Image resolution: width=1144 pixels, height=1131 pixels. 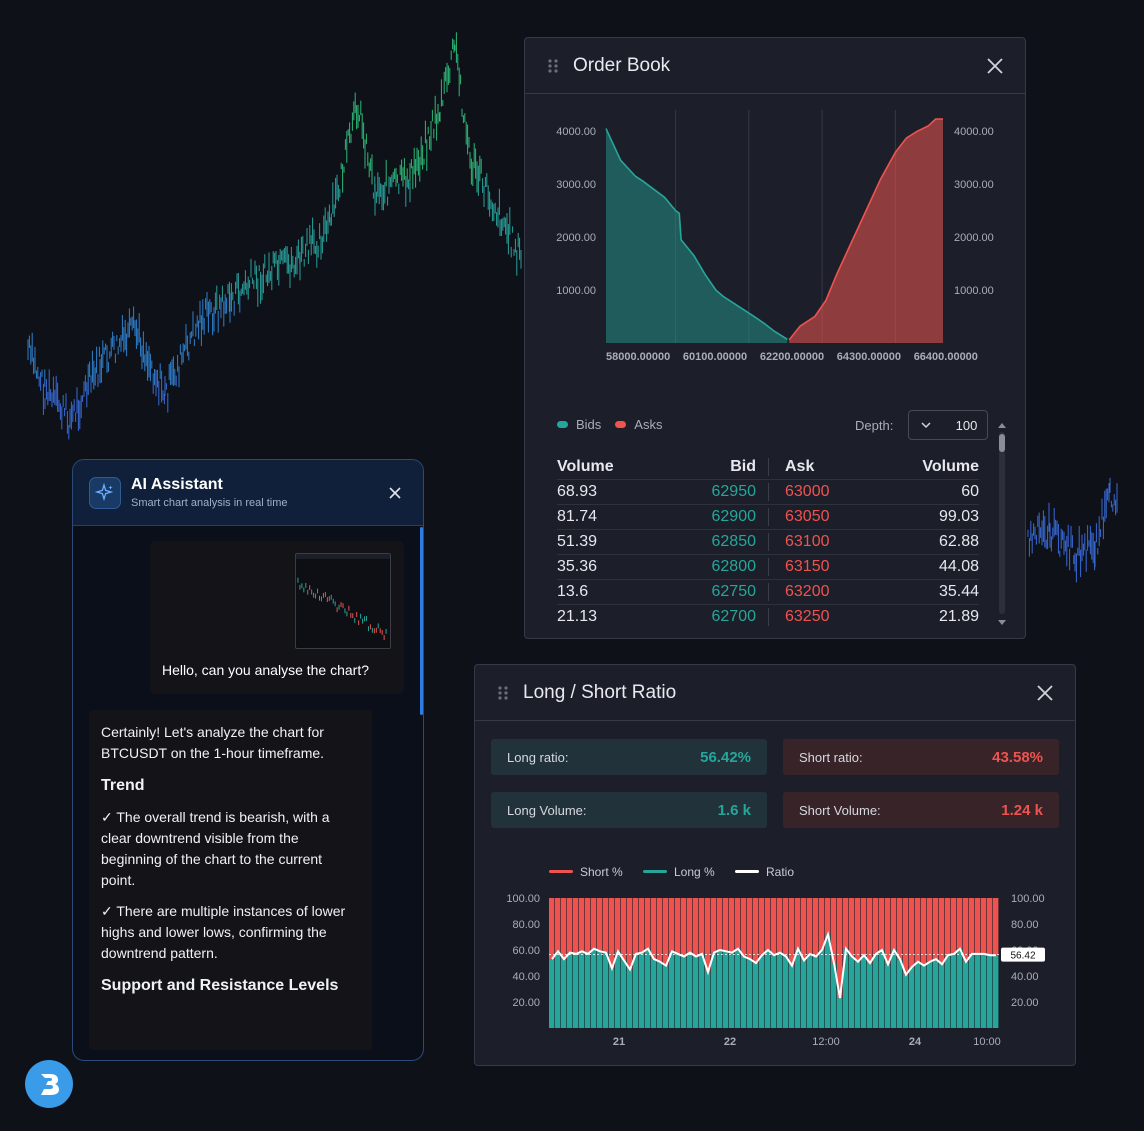 I want to click on assistant-scrollbar, so click(x=421, y=621).